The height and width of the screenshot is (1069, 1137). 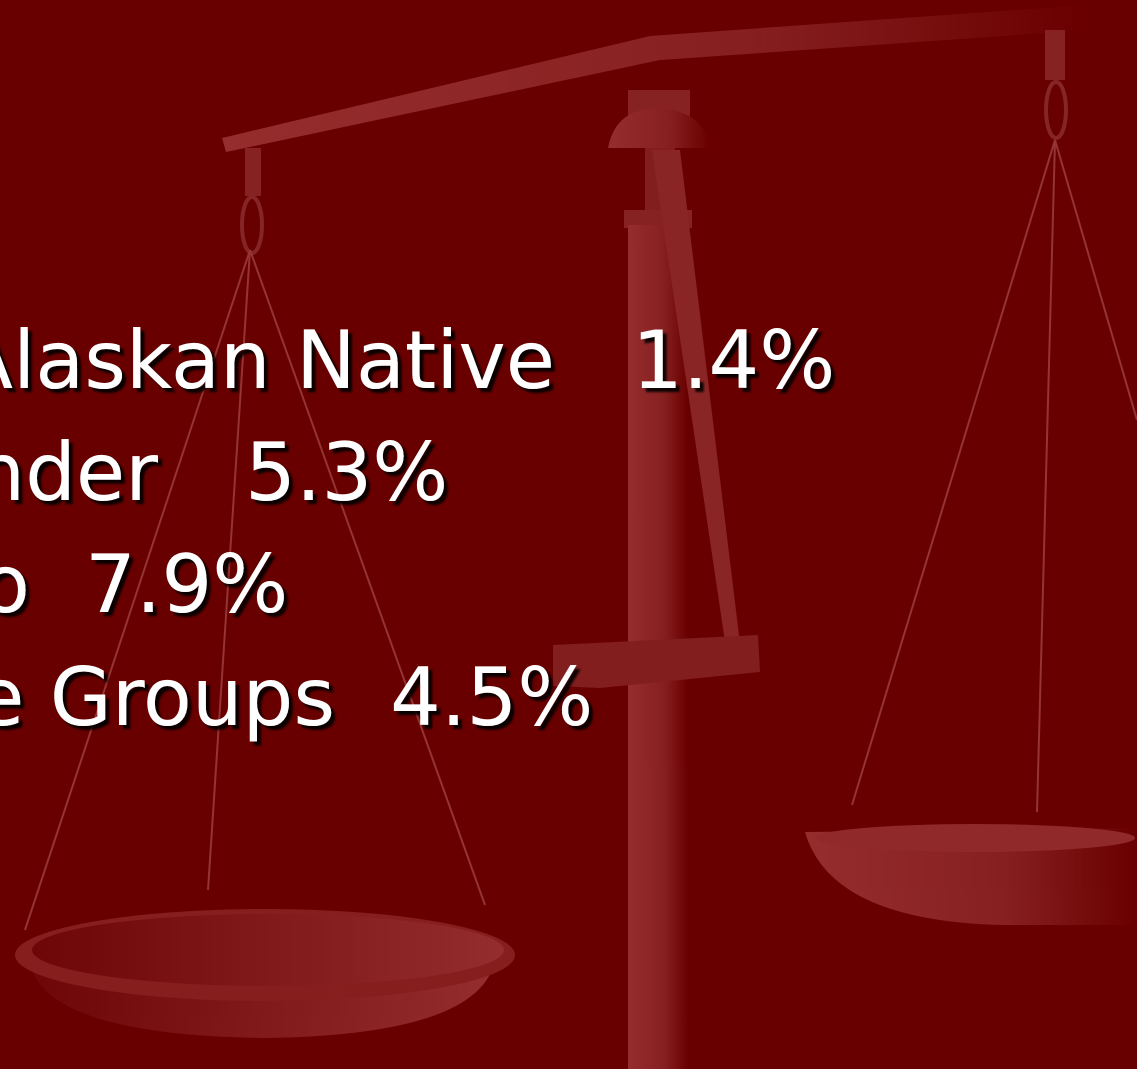 What do you see at coordinates (277, 360) in the screenshot?
I see `line-label: /Alaskan Native` at bounding box center [277, 360].